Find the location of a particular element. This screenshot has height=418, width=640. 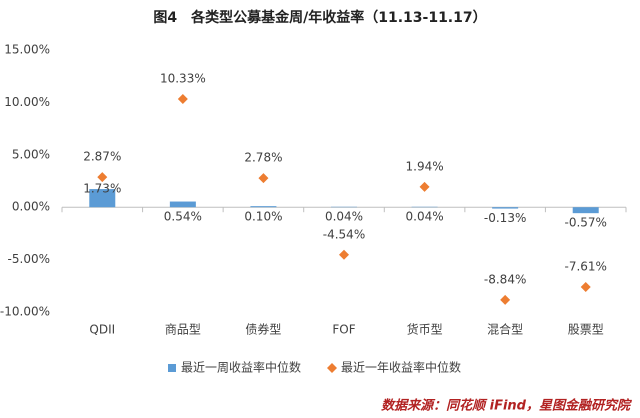

x-tick-label: 商品型 is located at coordinates (183, 329).